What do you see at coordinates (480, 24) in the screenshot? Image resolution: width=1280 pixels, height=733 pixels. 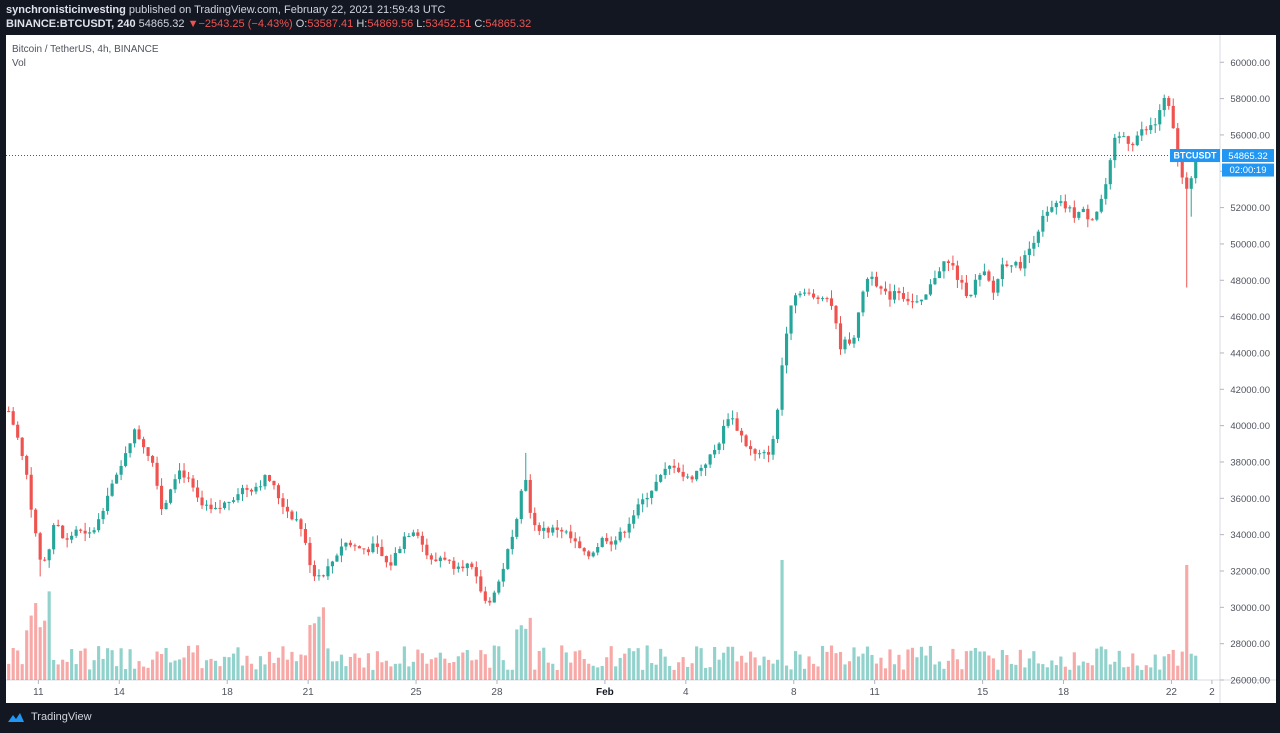 I see `close-label: C:` at bounding box center [480, 24].